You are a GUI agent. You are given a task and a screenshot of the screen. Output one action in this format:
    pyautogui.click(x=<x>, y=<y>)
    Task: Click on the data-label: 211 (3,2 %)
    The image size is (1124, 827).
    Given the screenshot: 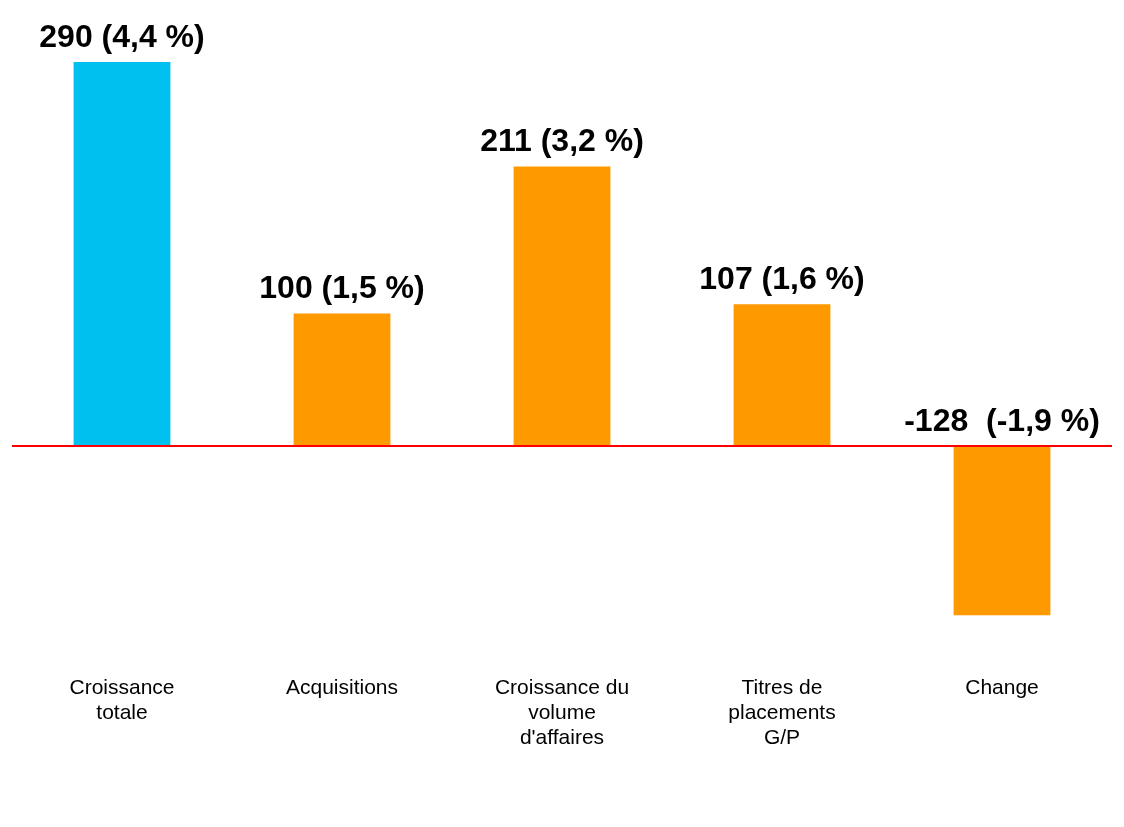 What is the action you would take?
    pyautogui.click(x=562, y=140)
    